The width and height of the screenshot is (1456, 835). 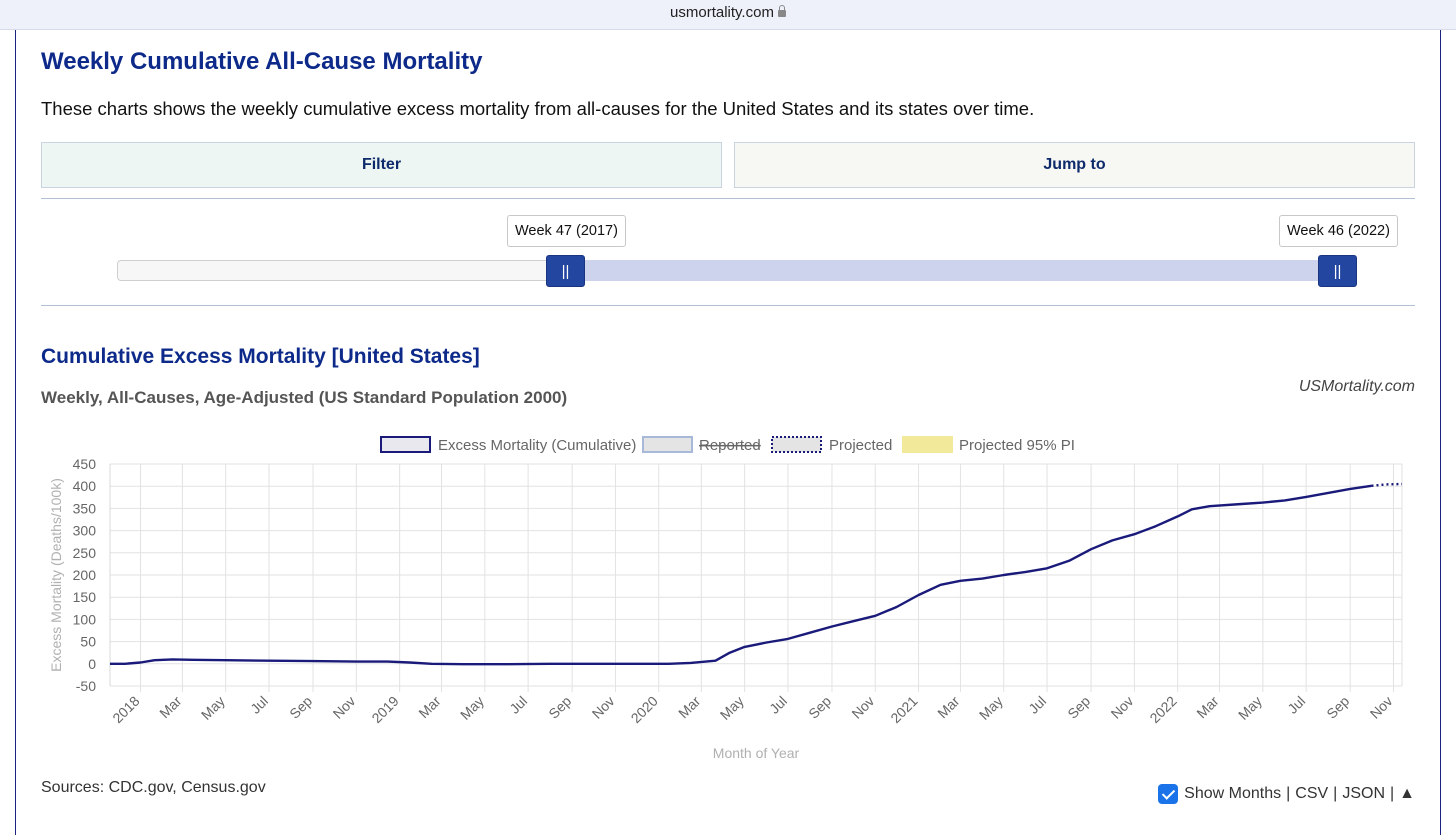 I want to click on legend-item: Excess Mortality (Cumulative), so click(x=508, y=445).